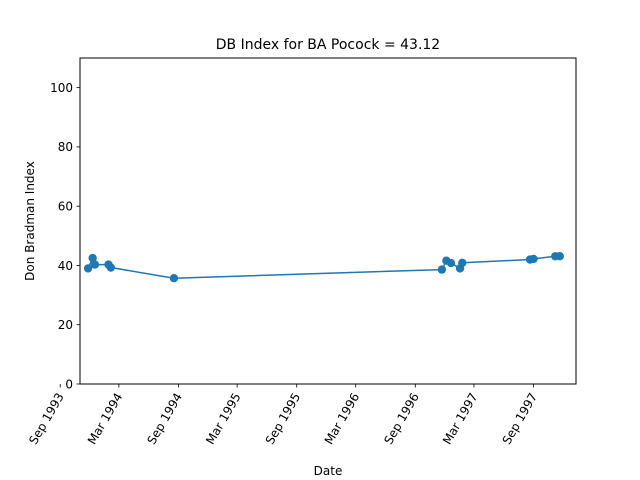  Describe the element at coordinates (460, 419) in the screenshot. I see `x-tick-label: Mar 1997` at that location.